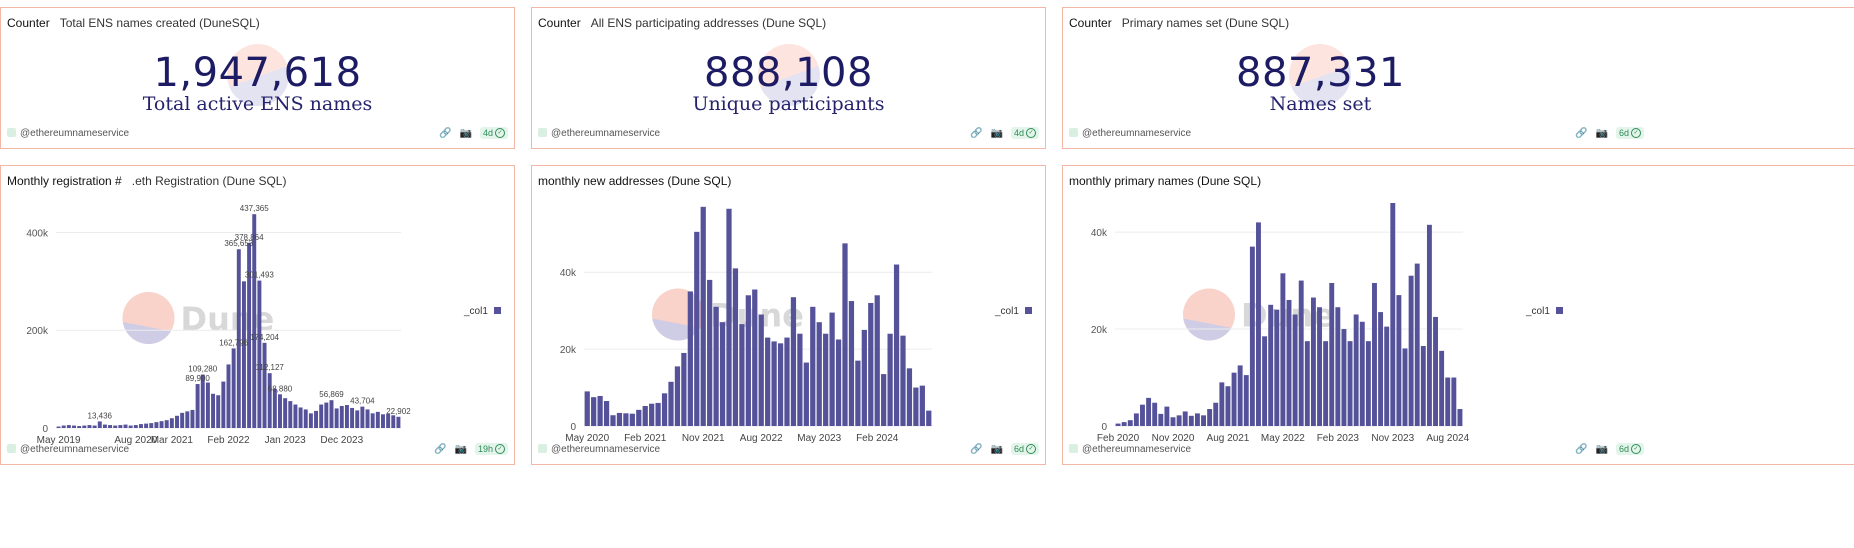 Image resolution: width=1854 pixels, height=548 pixels. I want to click on panel-query-name: Total ENS names created (DuneSQL), so click(159, 23).